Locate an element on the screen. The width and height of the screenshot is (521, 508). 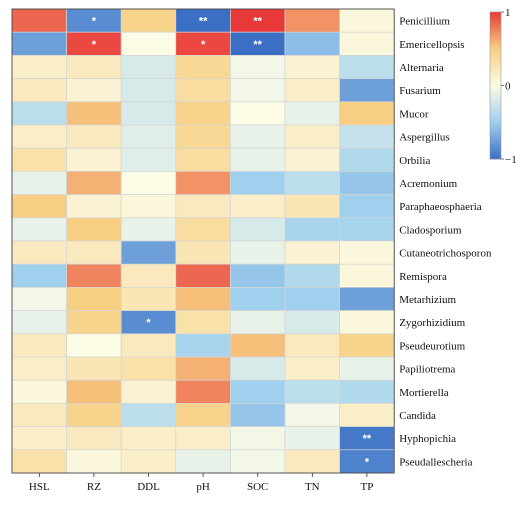
heatmap-cell-pseudeurotium-tp is located at coordinates (367, 345).